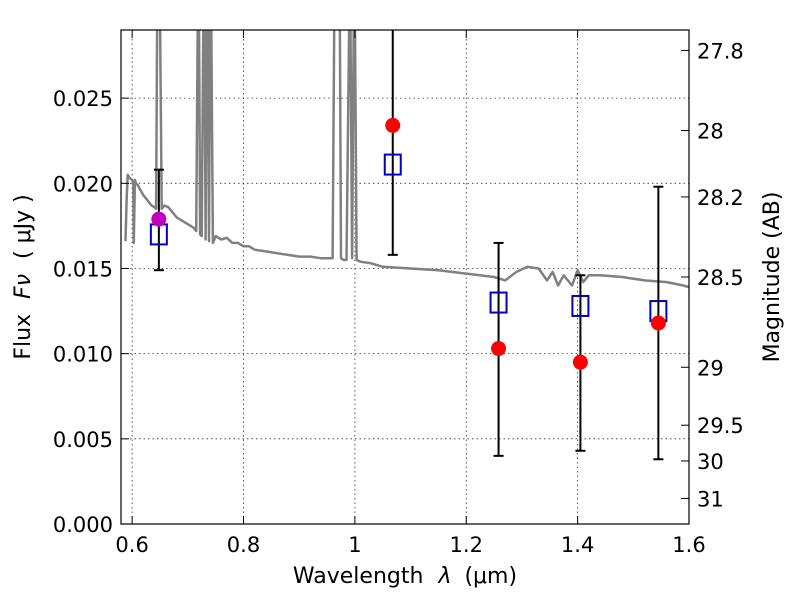  What do you see at coordinates (720, 198) in the screenshot?
I see `y2-tick-label: 28.2` at bounding box center [720, 198].